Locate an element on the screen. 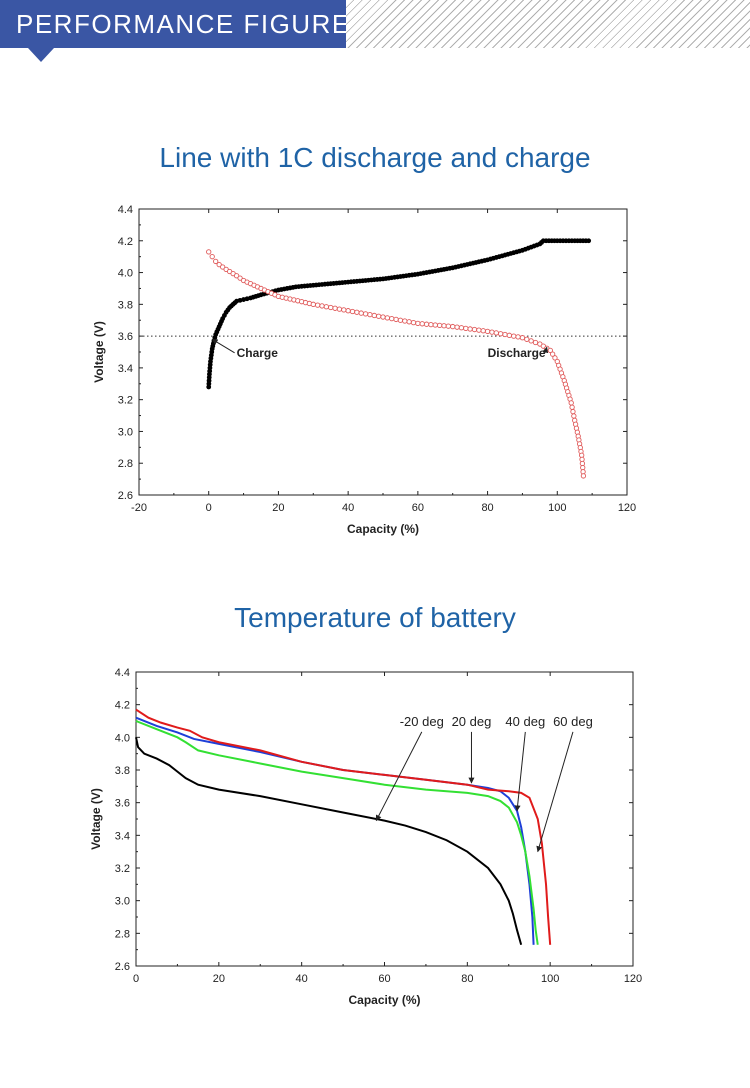 The width and height of the screenshot is (750, 1088). y-tick-label: 3.6 is located at coordinates (122, 804).